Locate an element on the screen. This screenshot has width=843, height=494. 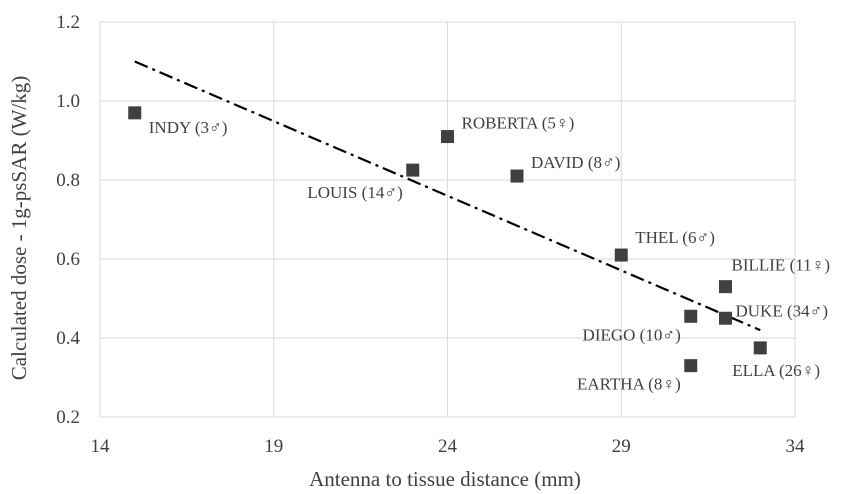
x-tick-labels: 14 19 24 29 34 is located at coordinates (448, 446).